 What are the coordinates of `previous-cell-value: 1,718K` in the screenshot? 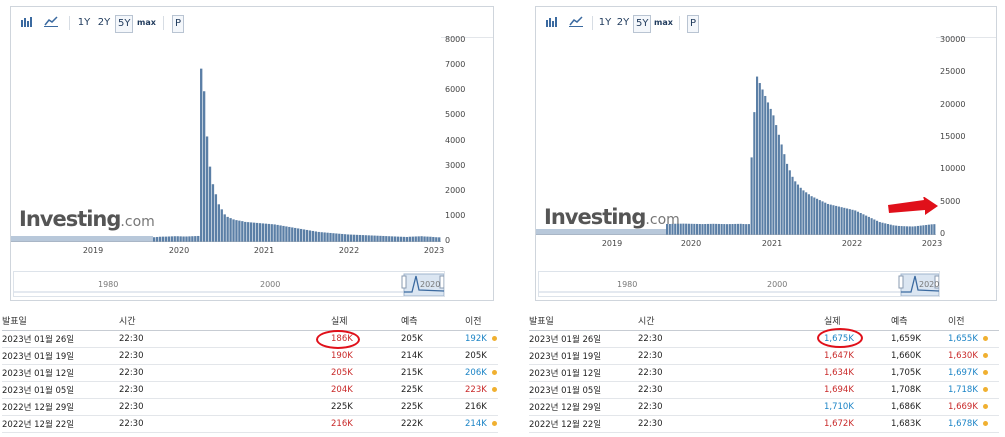 It's located at (963, 390).